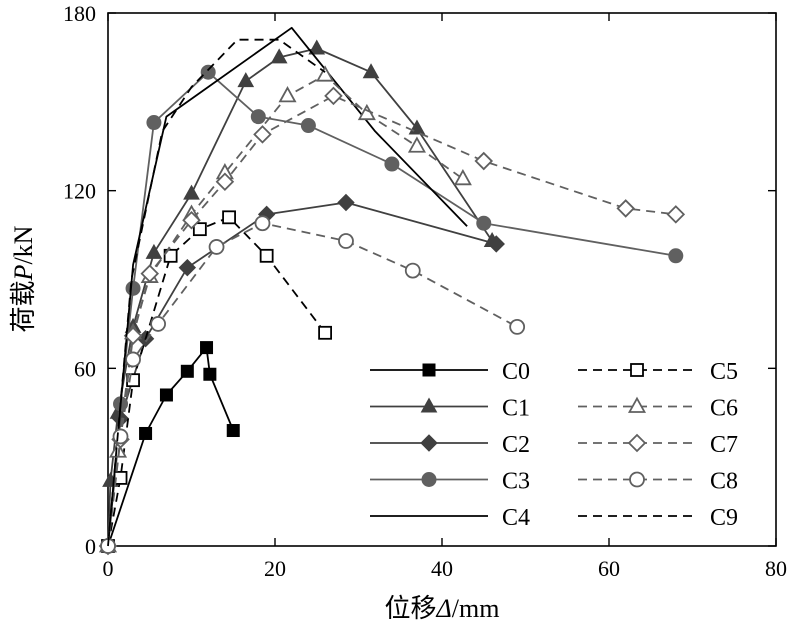 Image resolution: width=795 pixels, height=629 pixels. Describe the element at coordinates (776, 568) in the screenshot. I see `x-tick-label: 80` at that location.